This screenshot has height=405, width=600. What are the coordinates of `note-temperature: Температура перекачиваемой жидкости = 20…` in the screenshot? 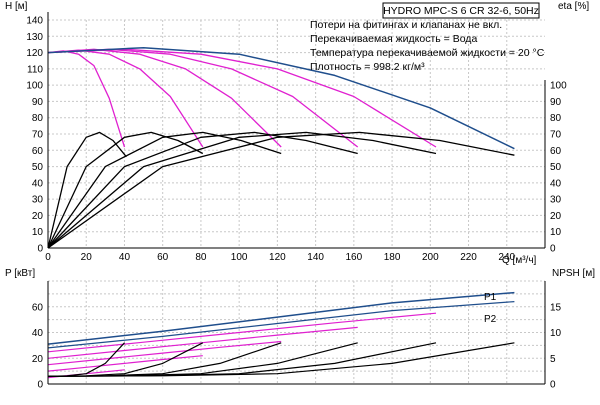 It's located at (427, 53).